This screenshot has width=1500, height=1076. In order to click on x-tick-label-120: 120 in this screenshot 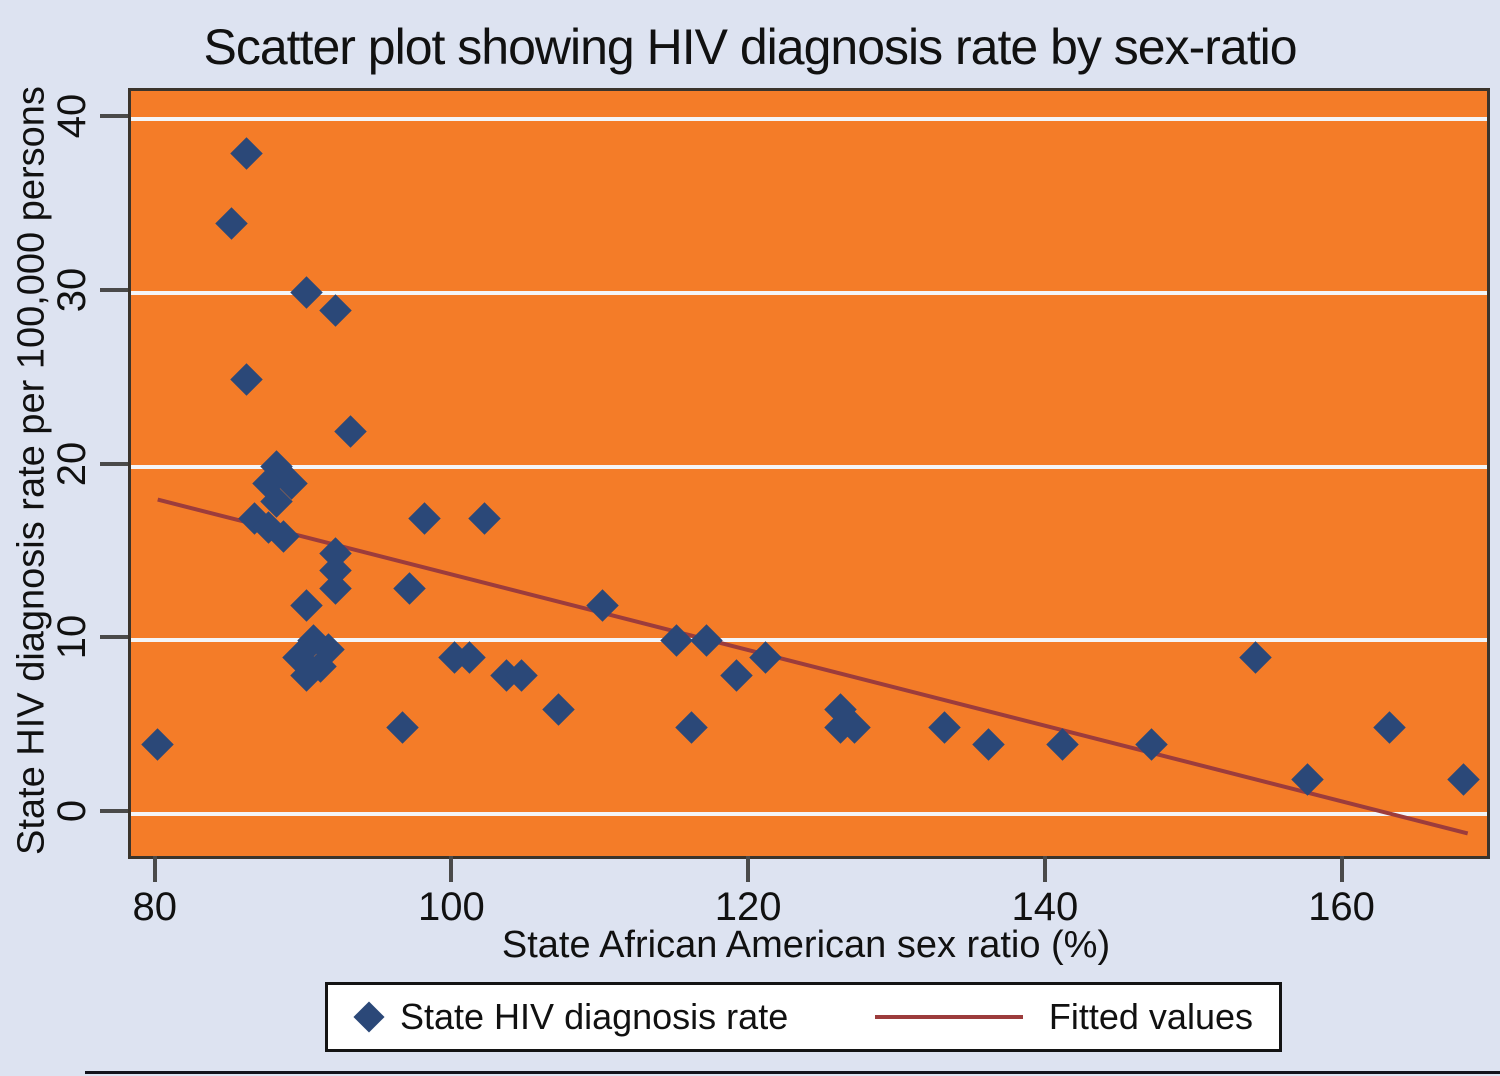, I will do `click(748, 907)`.